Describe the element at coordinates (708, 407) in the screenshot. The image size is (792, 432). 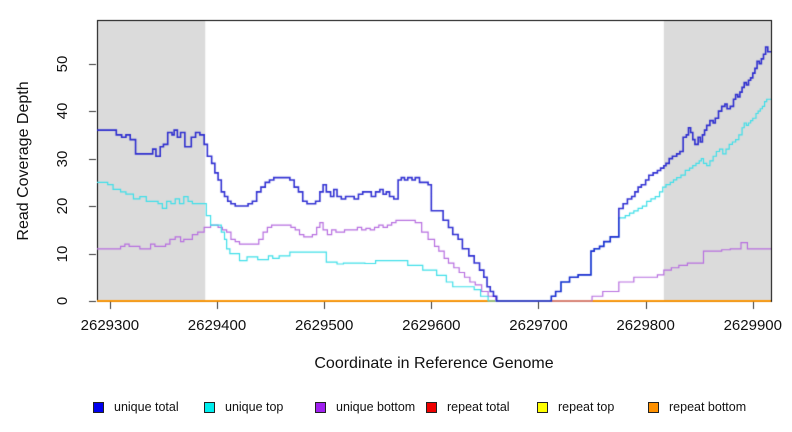
I see `legend-label-repeat-bottom: repeat bottom` at that location.